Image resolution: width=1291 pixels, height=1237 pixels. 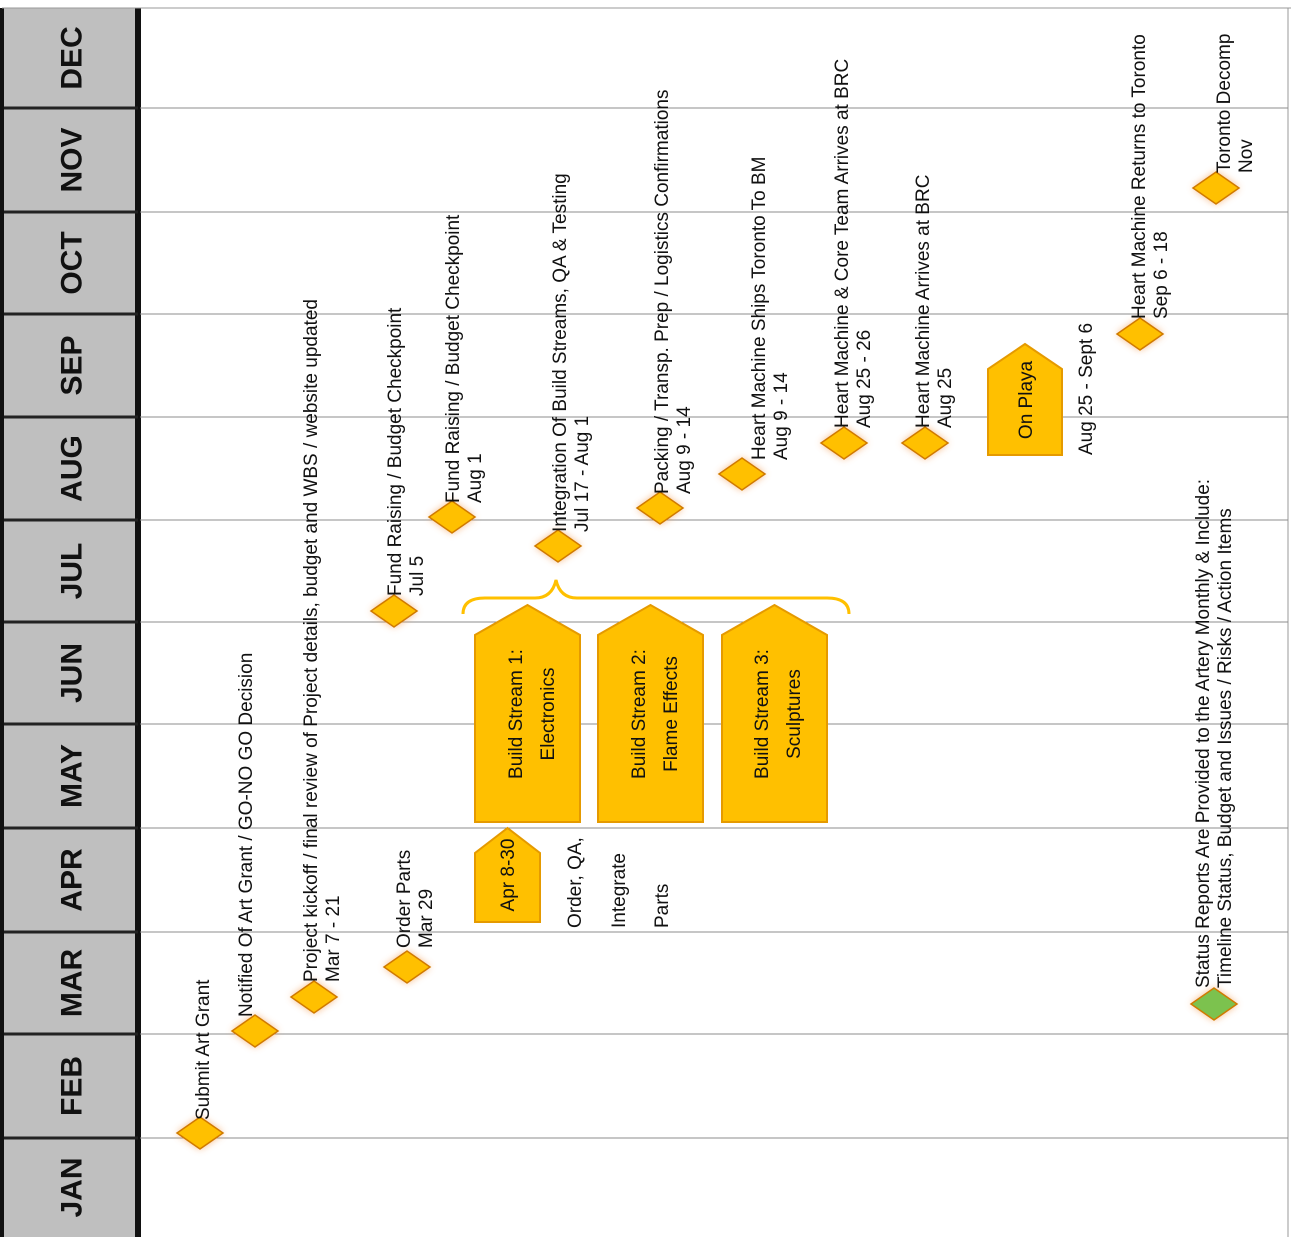 What do you see at coordinates (72, 468) in the screenshot?
I see `month-label-aug: AUG` at bounding box center [72, 468].